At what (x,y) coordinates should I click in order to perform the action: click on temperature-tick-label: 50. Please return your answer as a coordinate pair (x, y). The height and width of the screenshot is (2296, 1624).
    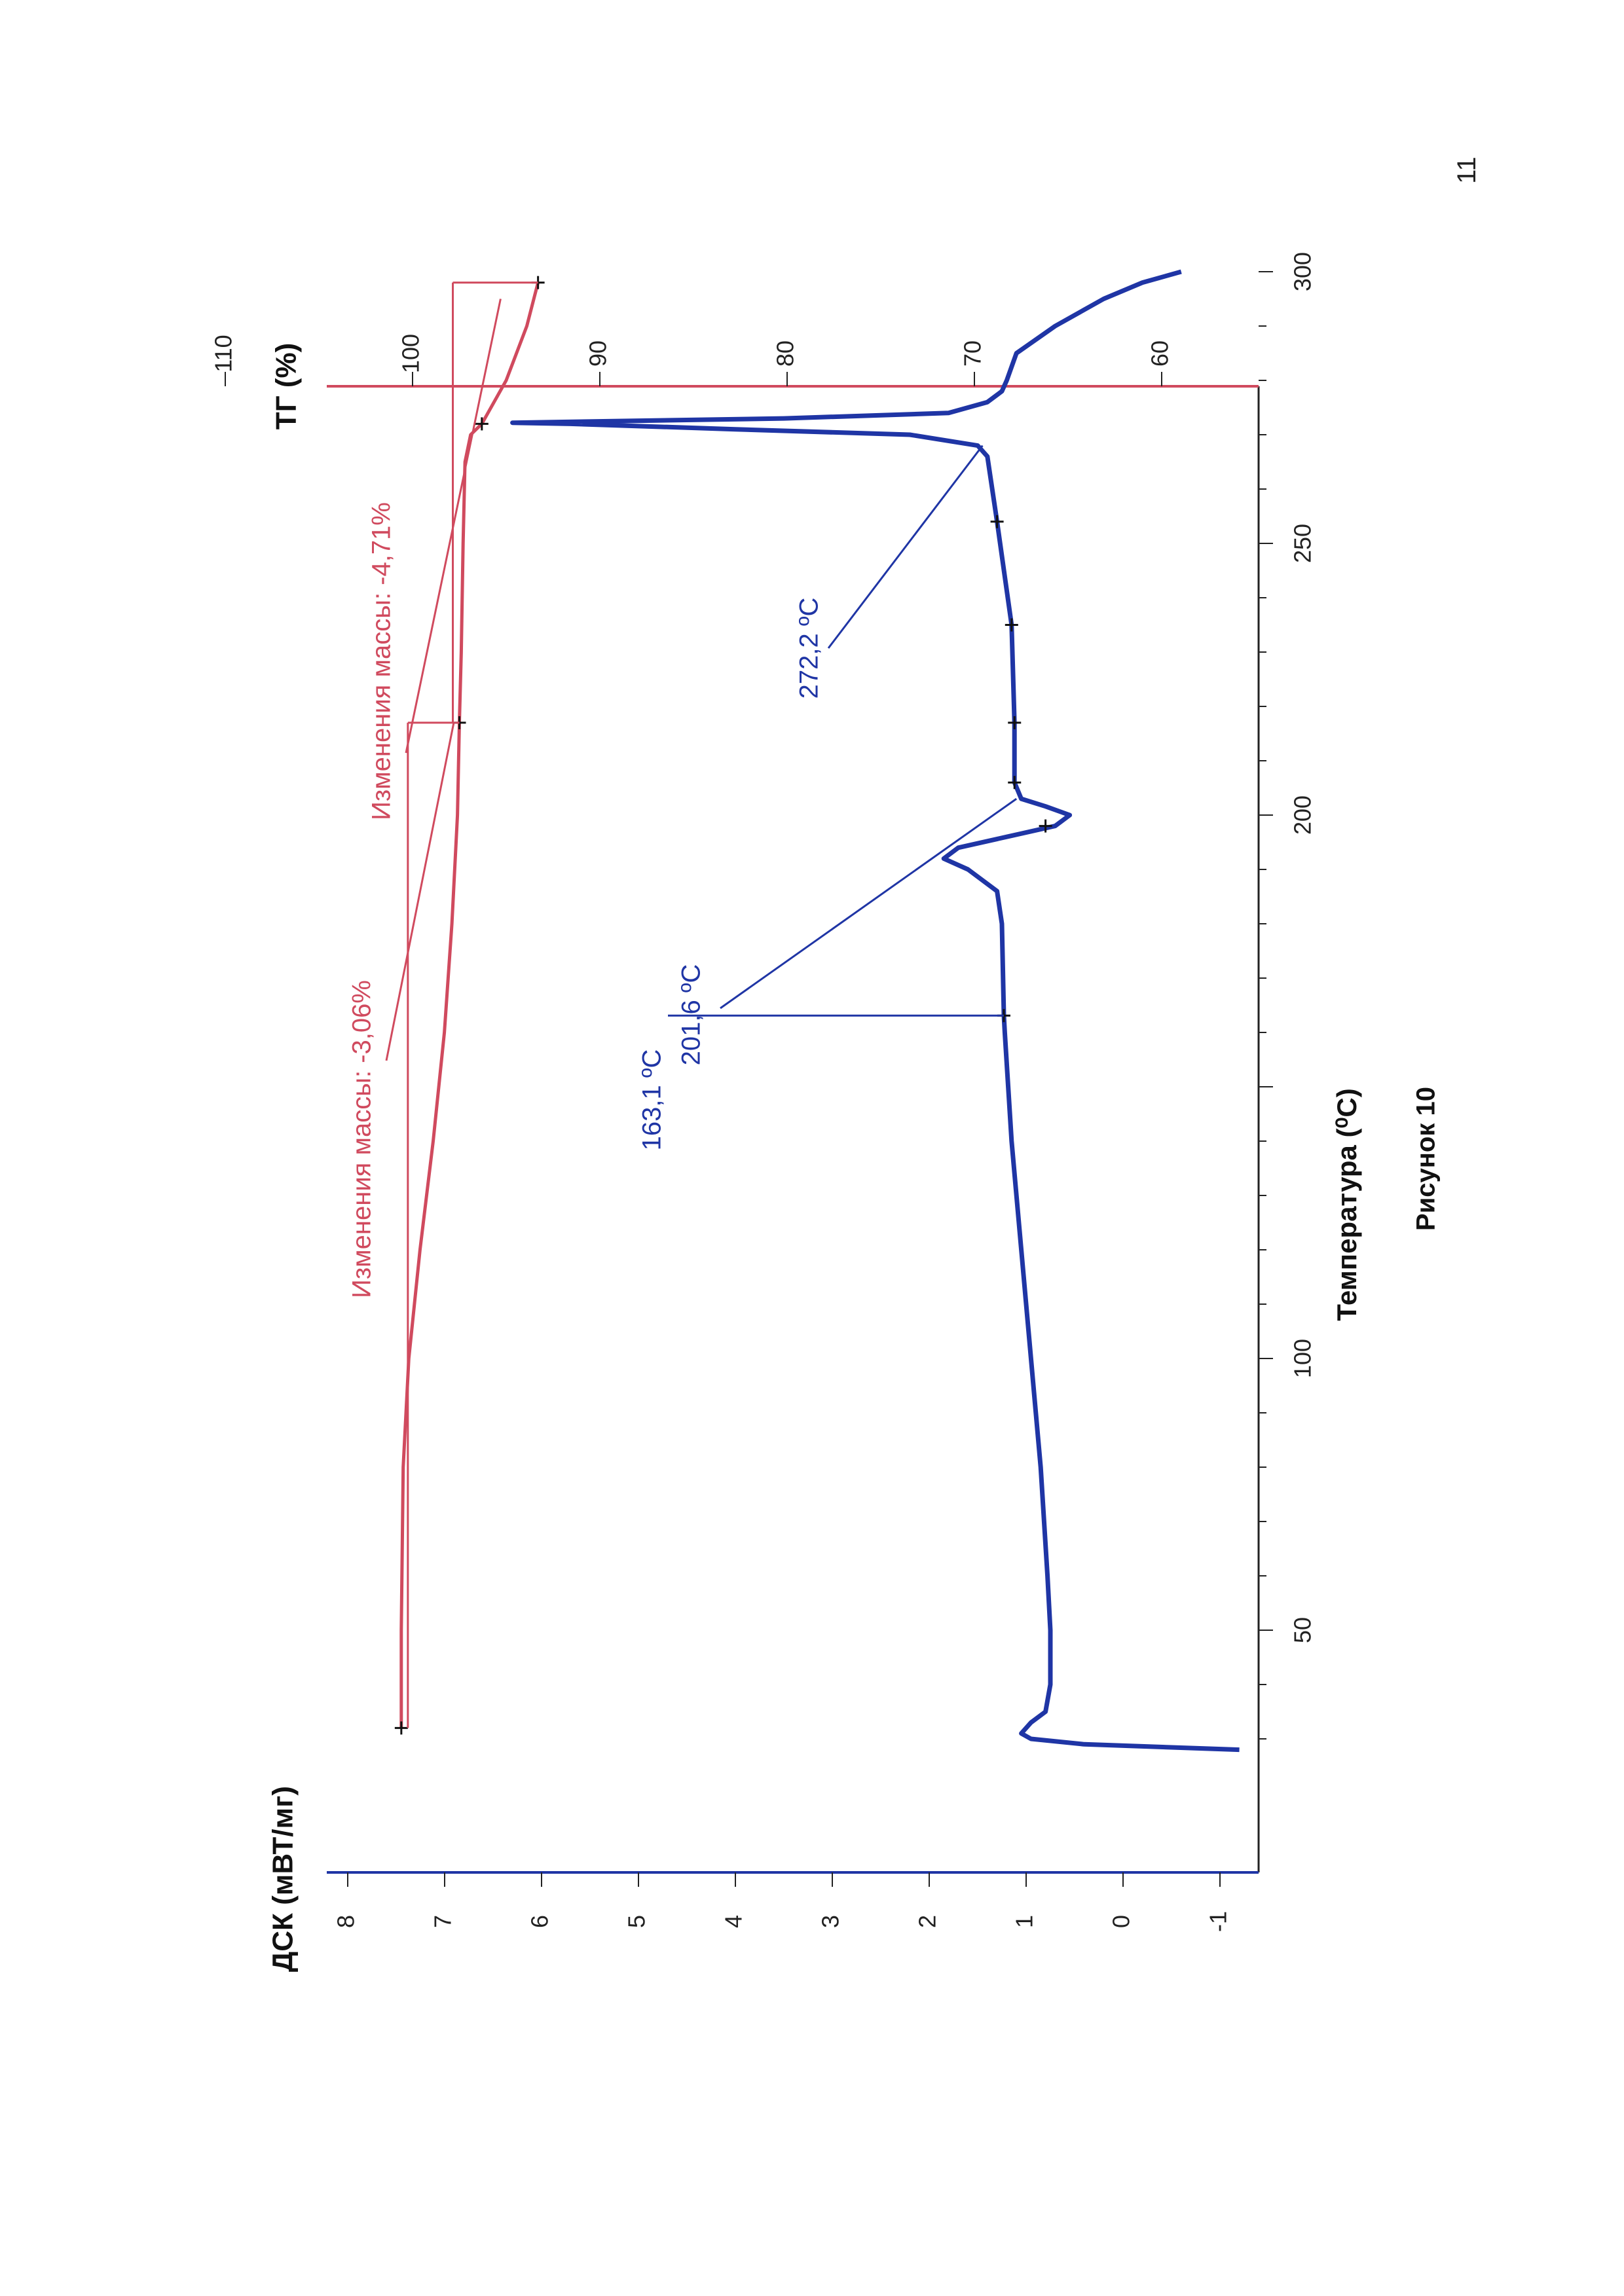
    Looking at the image, I should click on (1302, 1630).